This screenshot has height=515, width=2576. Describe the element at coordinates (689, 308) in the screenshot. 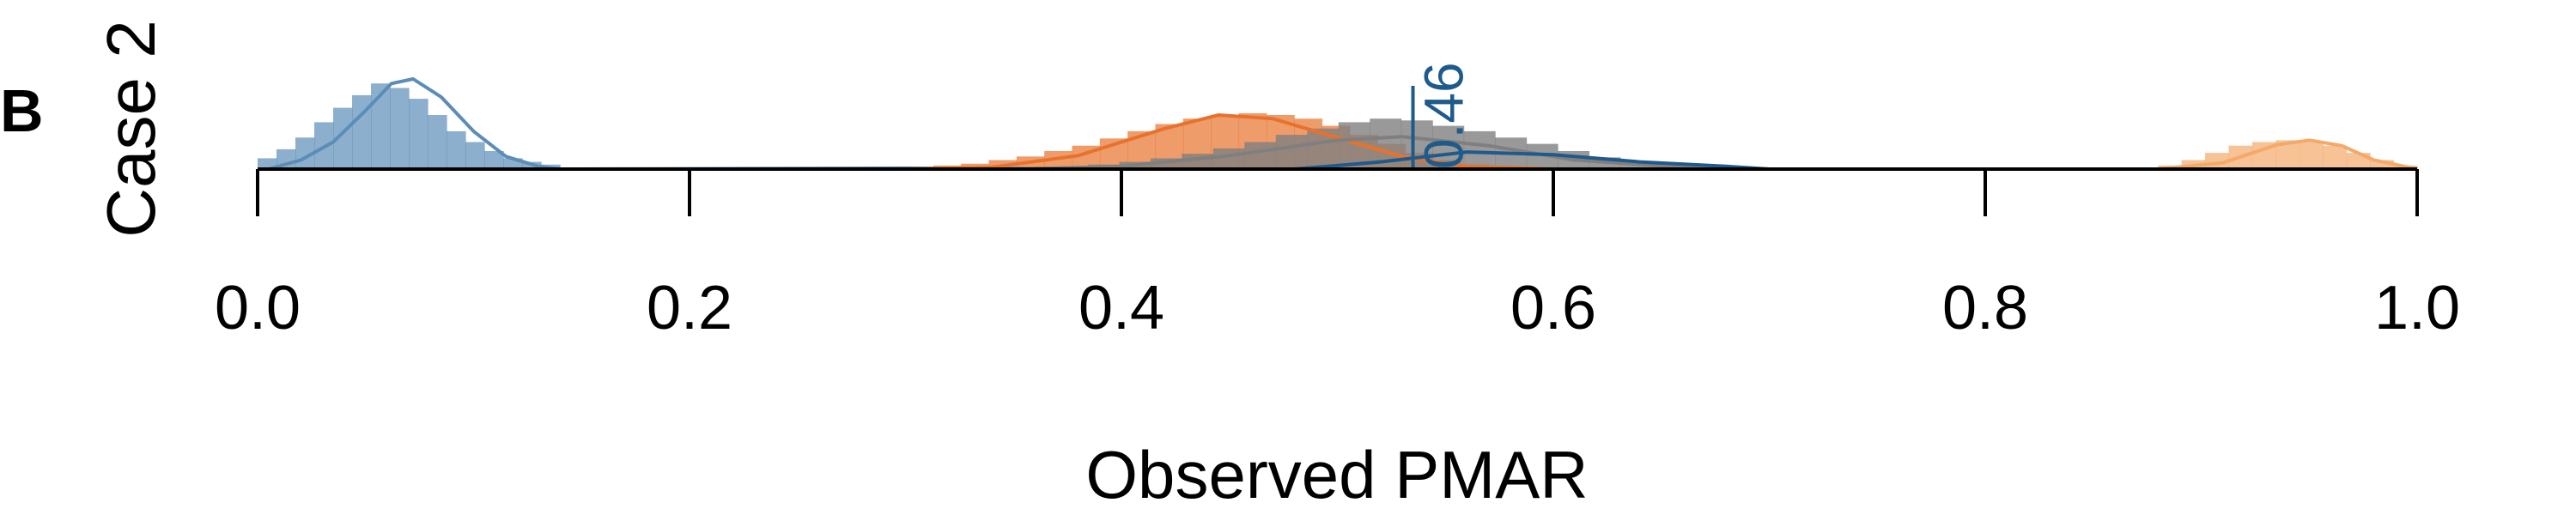

I see `x-tick-label: 0.2` at that location.